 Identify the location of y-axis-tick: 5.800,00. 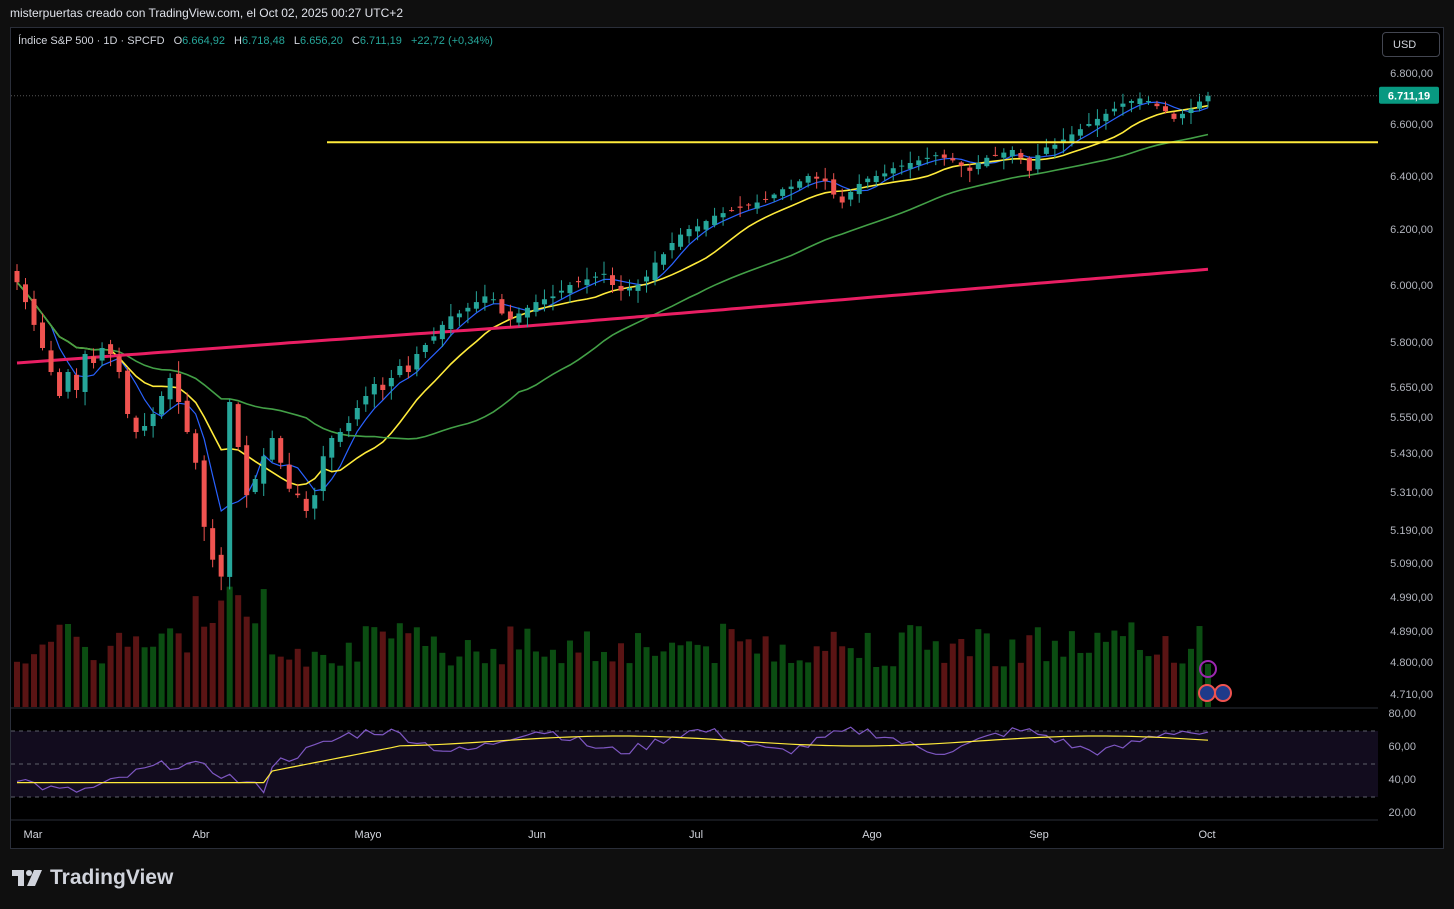
(1411, 343).